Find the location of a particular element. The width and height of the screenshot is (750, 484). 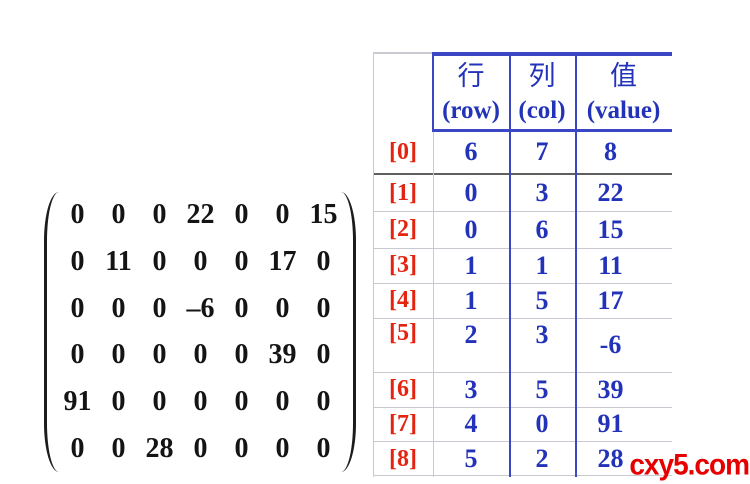

header-value-col: 值 (value) is located at coordinates (623, 90).